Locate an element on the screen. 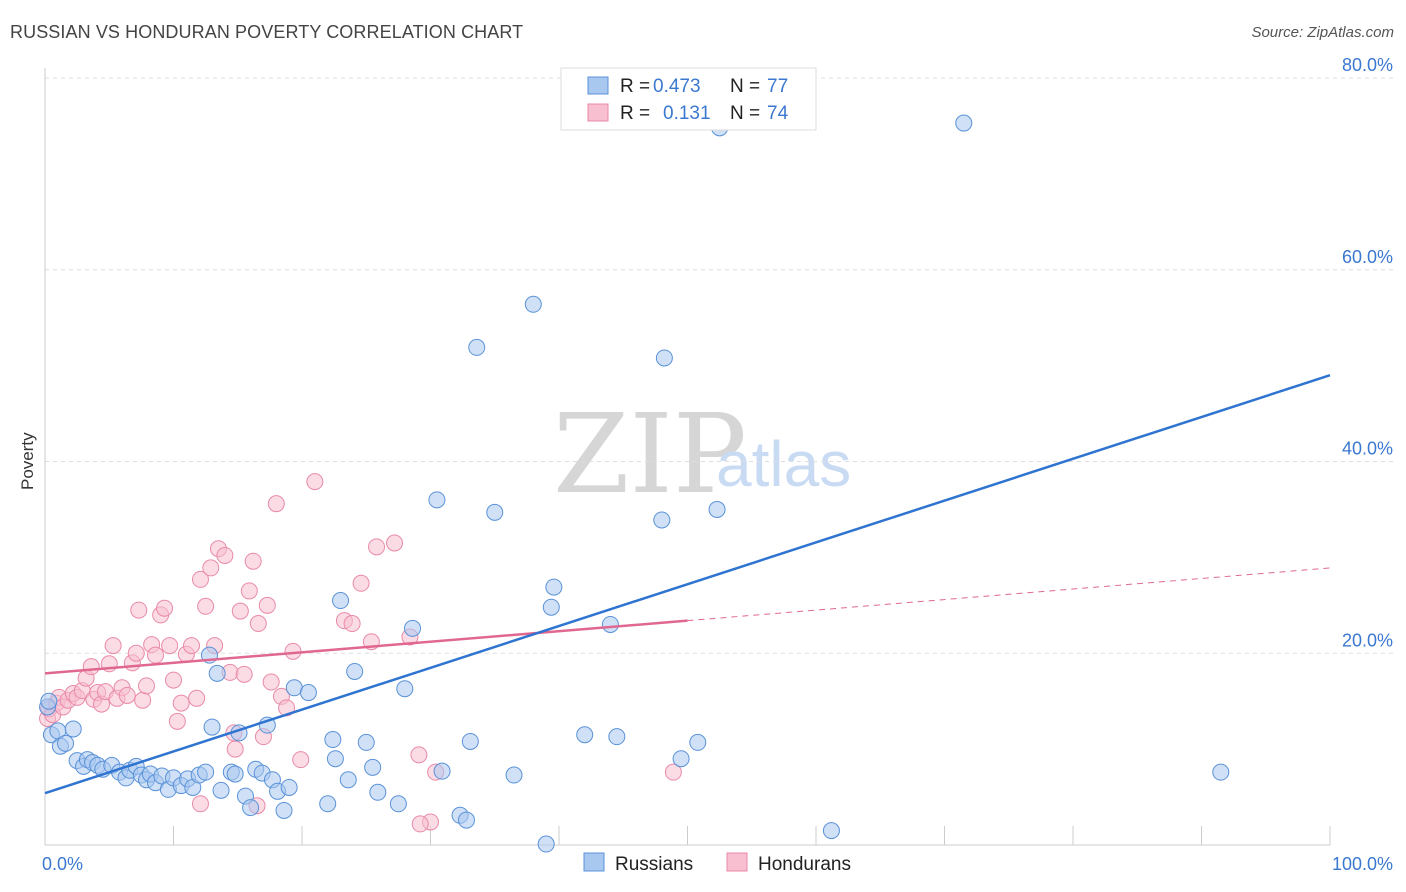 This screenshot has height=892, width=1406. legend-swatch-russians is located at coordinates (598, 85).